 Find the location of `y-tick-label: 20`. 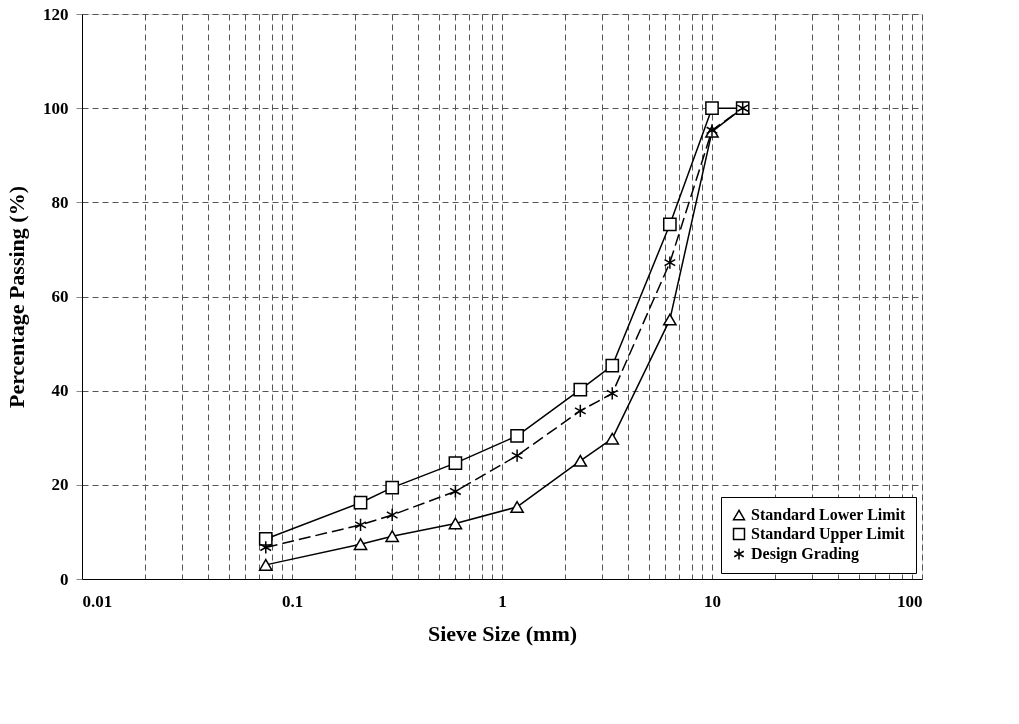

y-tick-label: 20 is located at coordinates (60, 485).